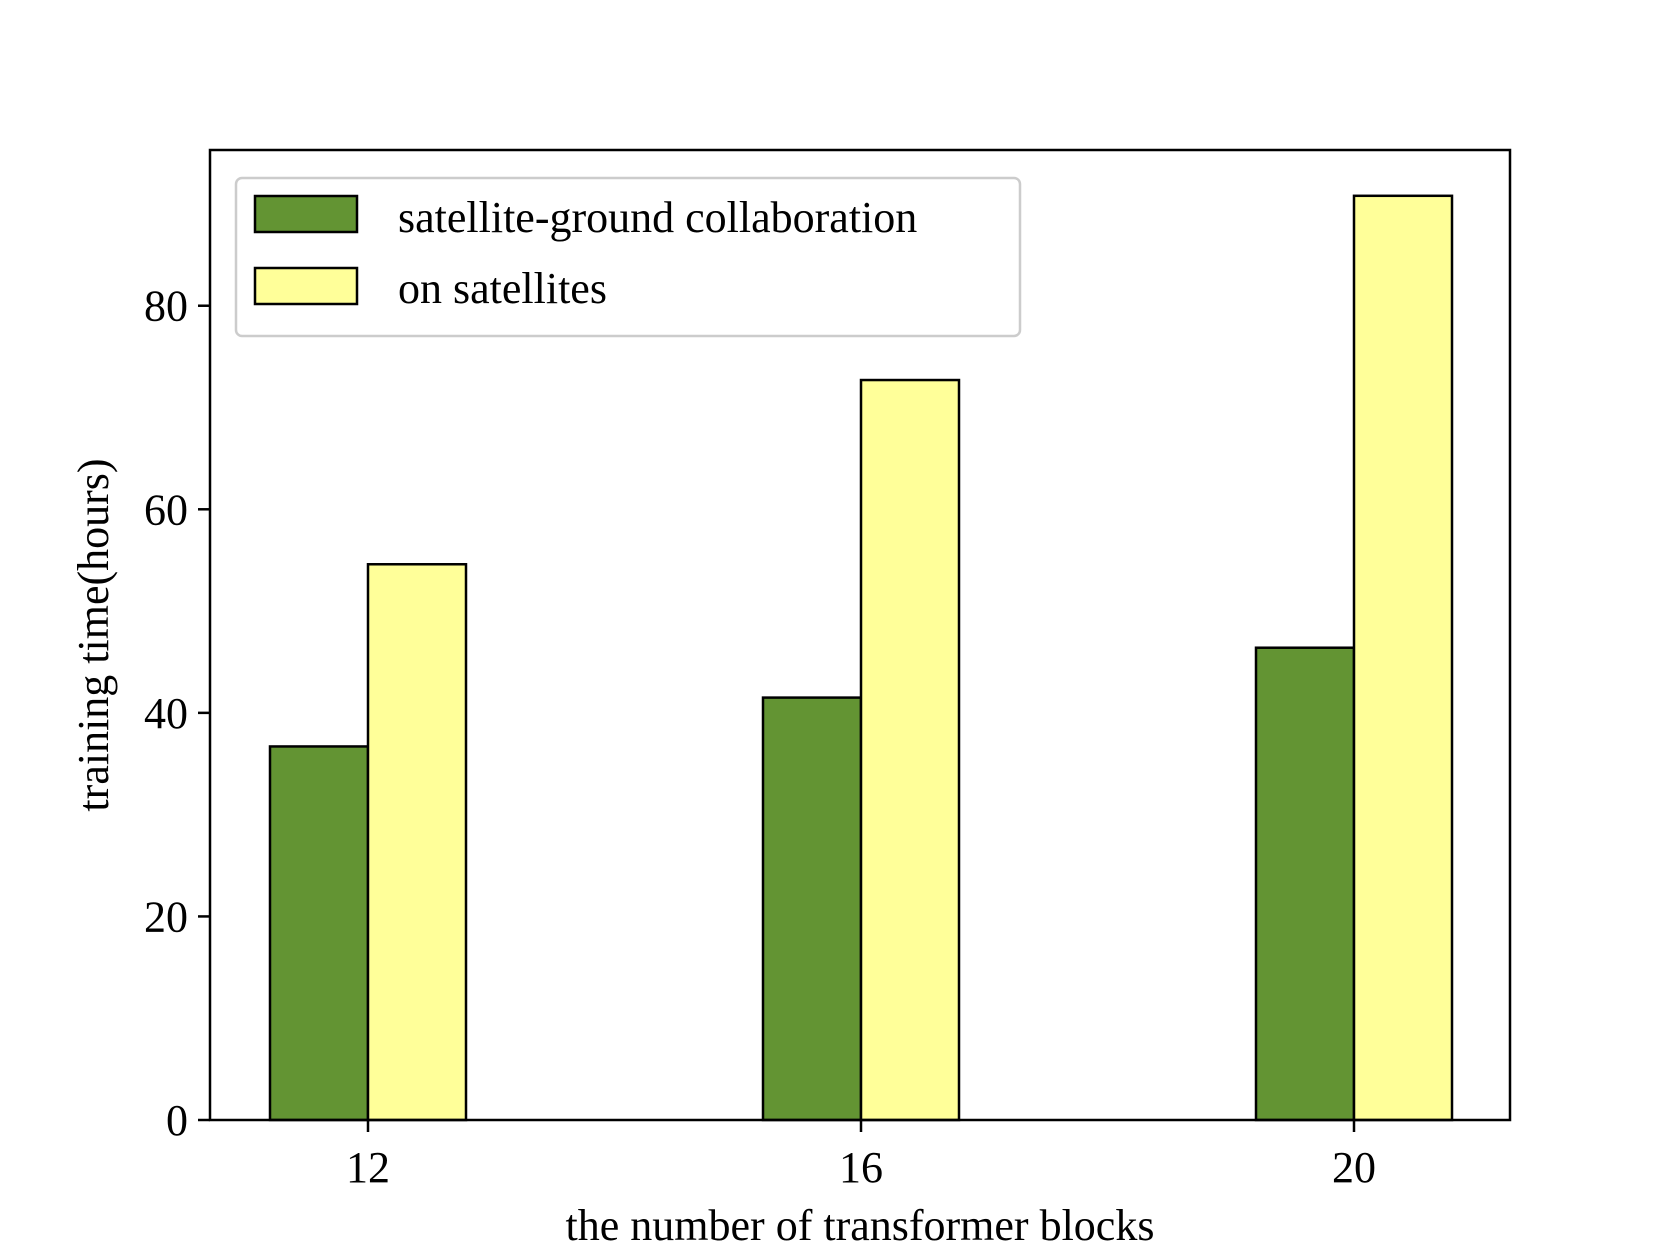  Describe the element at coordinates (861, 1167) in the screenshot. I see `x-tick-label-16: 16` at that location.